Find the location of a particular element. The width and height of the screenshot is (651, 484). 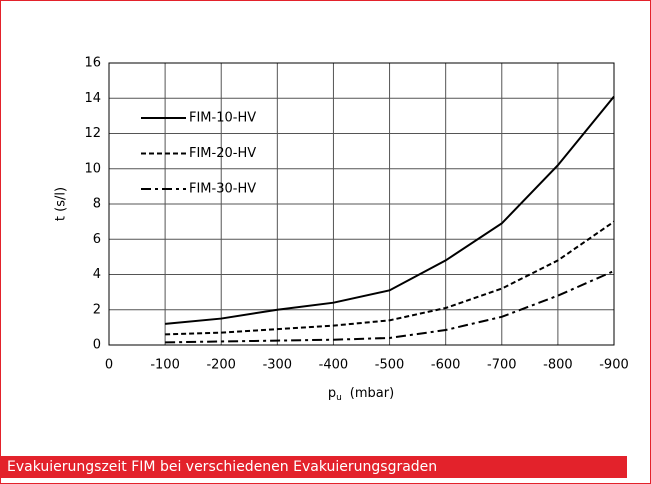

legend-label: FIM-30-HV is located at coordinates (222, 189).